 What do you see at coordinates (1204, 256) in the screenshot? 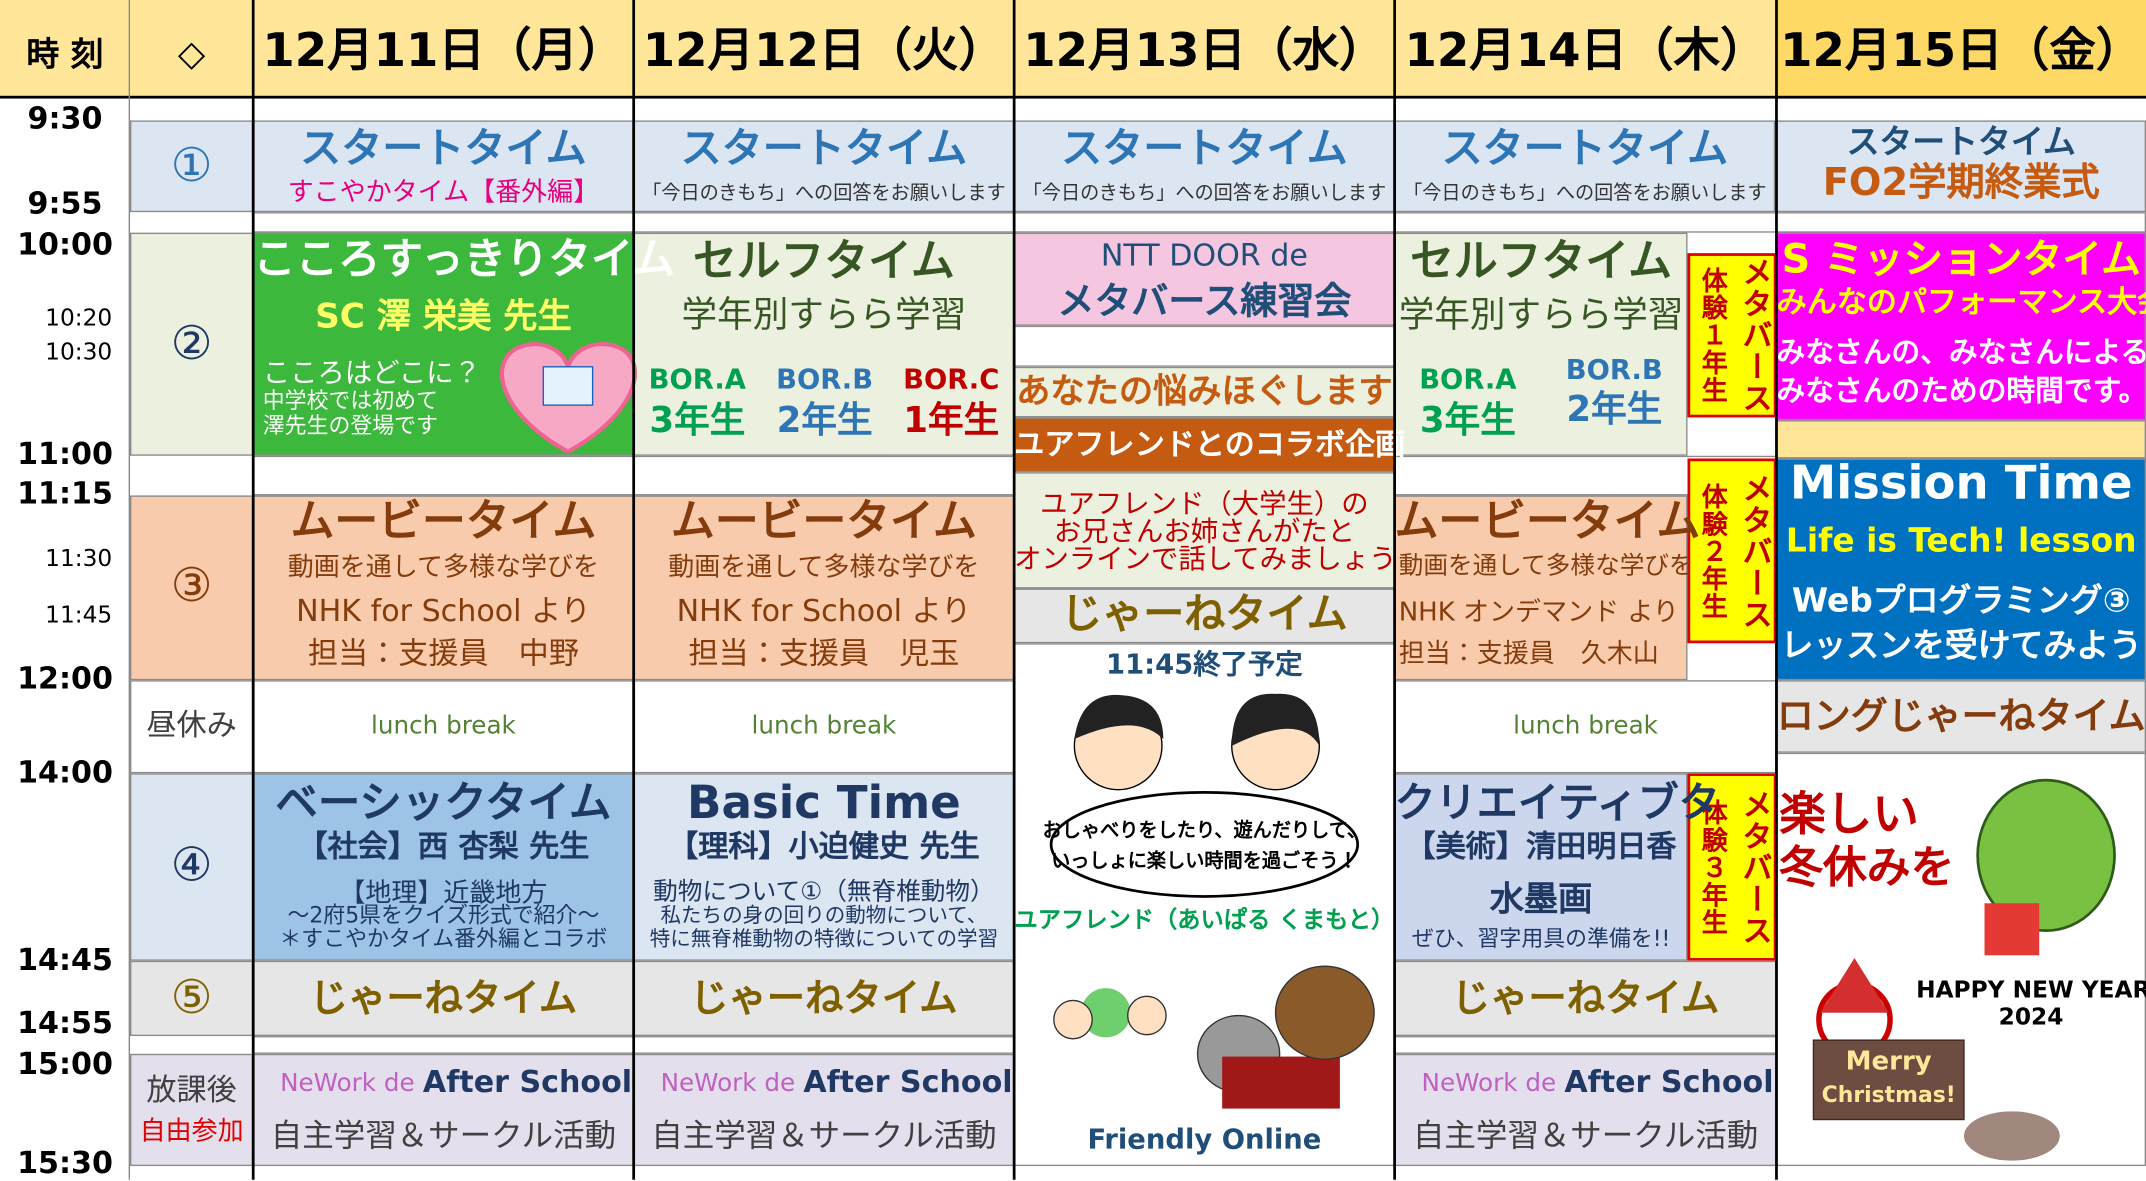
I see `text: NTT DOOR de` at bounding box center [1204, 256].